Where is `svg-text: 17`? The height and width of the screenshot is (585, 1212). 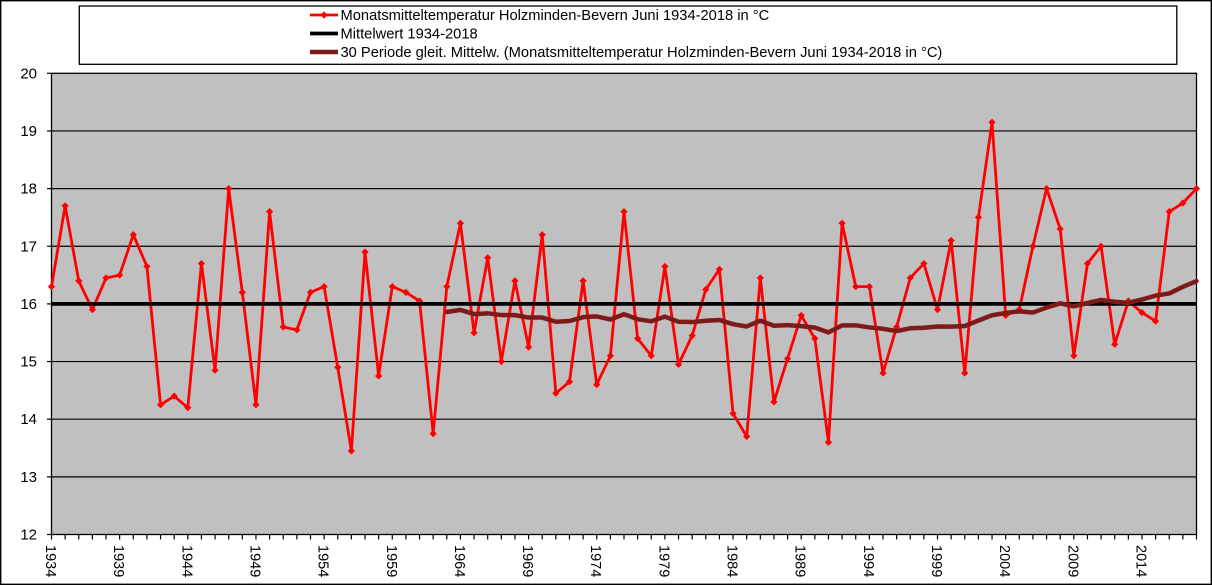 svg-text: 17 is located at coordinates (28, 246).